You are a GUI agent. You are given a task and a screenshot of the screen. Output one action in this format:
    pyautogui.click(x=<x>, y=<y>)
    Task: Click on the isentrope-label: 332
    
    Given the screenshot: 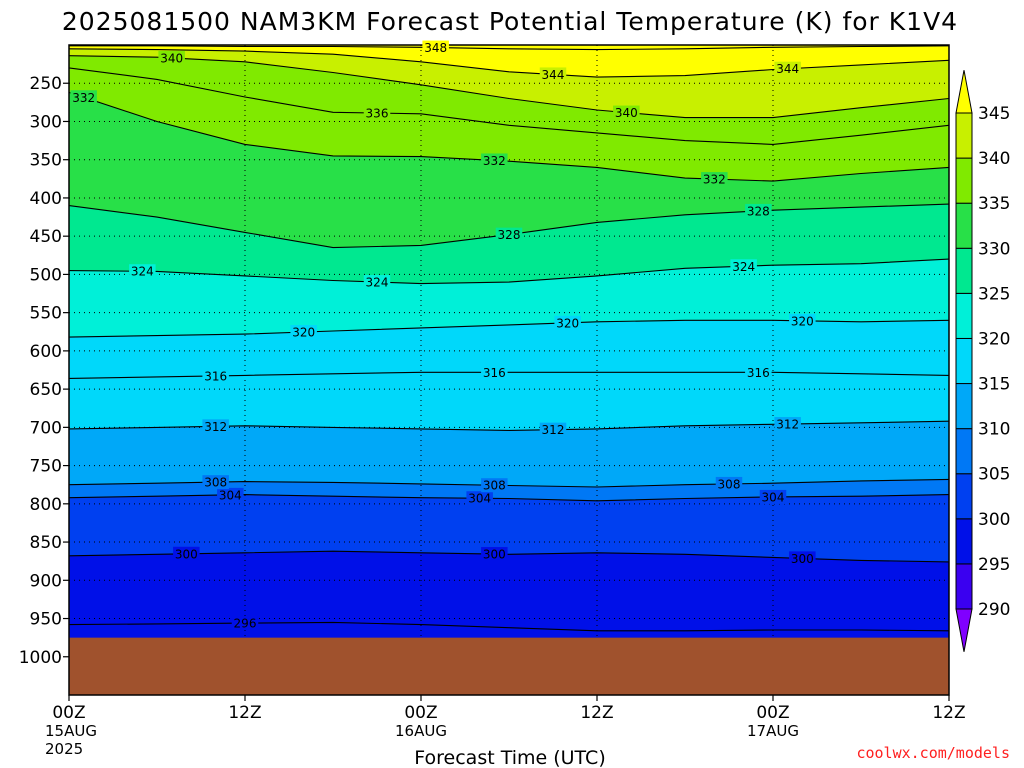 What is the action you would take?
    pyautogui.click(x=494, y=161)
    